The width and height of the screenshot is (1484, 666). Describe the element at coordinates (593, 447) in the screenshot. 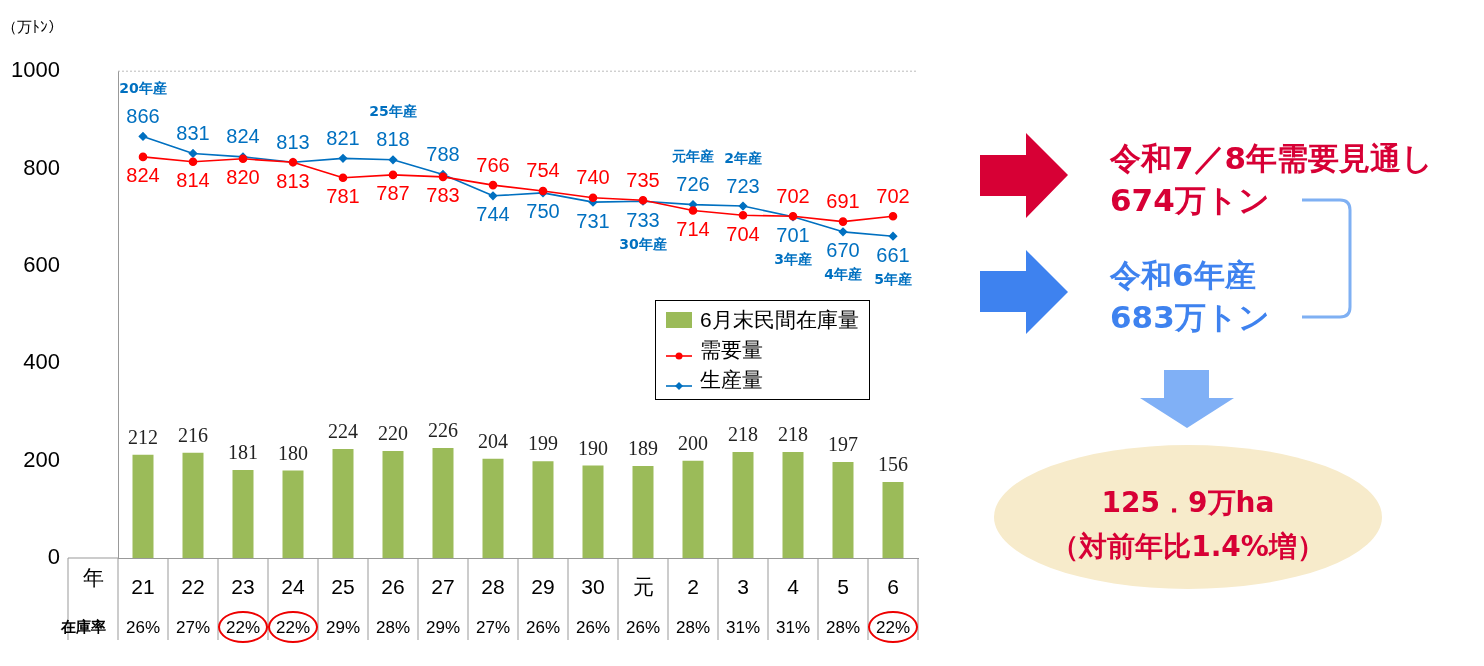

I see `data-label: 190` at that location.